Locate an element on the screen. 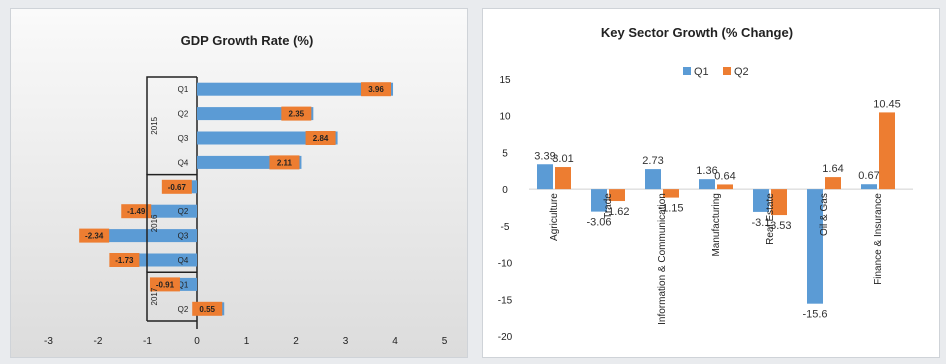 This screenshot has height=364, width=946. data-label: 10.45 is located at coordinates (887, 104).